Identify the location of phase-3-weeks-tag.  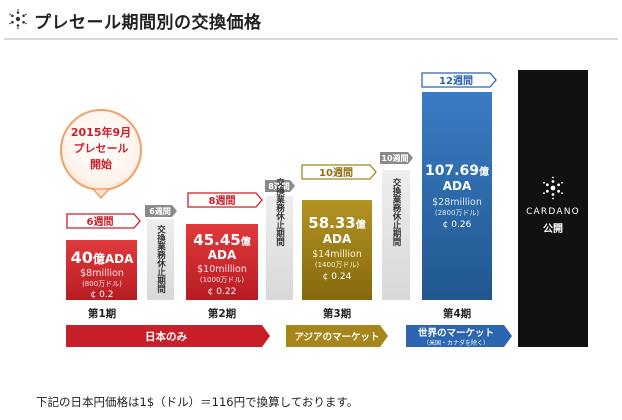
(339, 172).